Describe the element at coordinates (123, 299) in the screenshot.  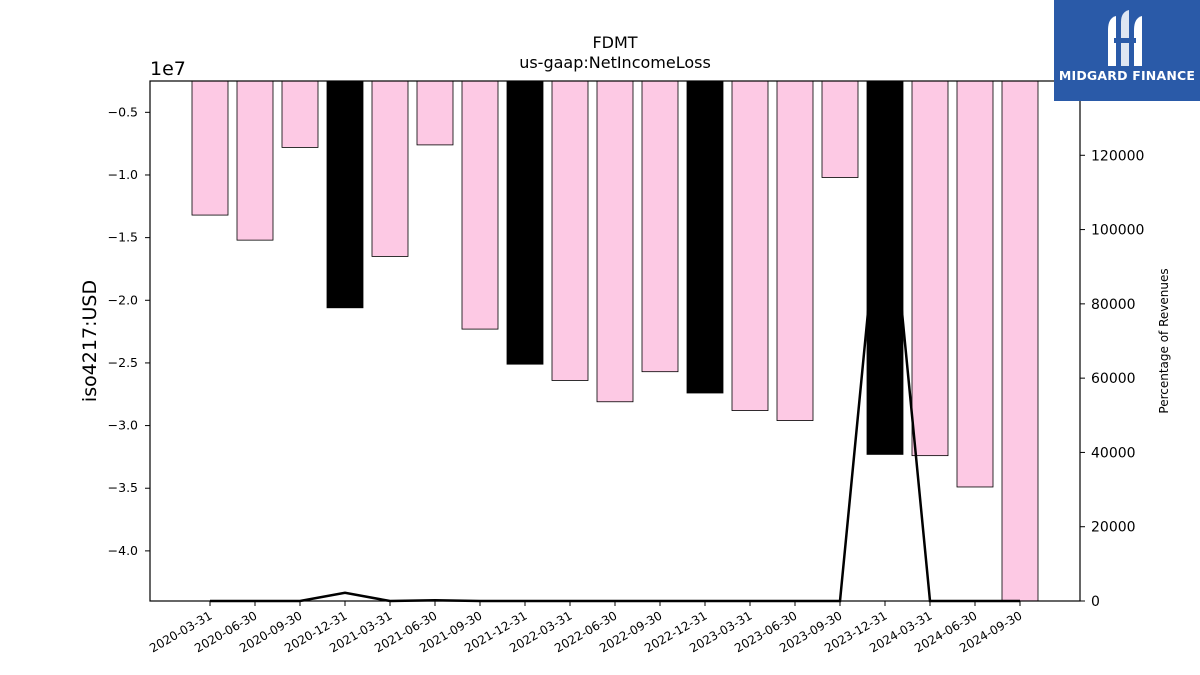
I see `y-tick-label: −2.0` at that location.